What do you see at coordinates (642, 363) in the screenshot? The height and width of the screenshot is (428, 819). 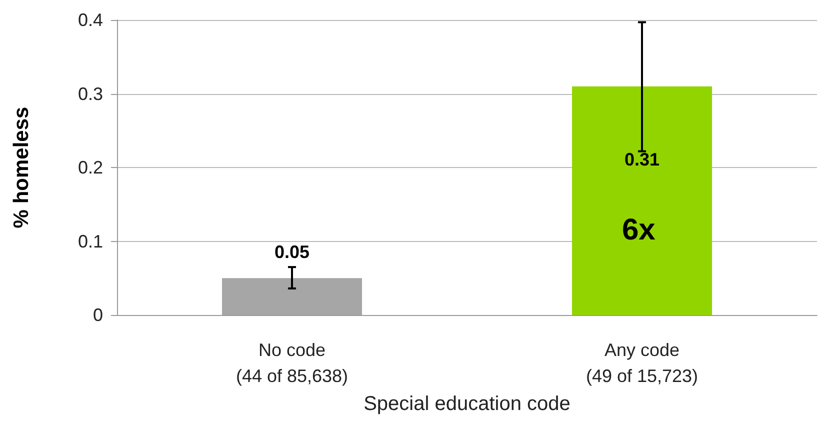 I see `x-tick-label: Any code (49 of 15,723)` at bounding box center [642, 363].